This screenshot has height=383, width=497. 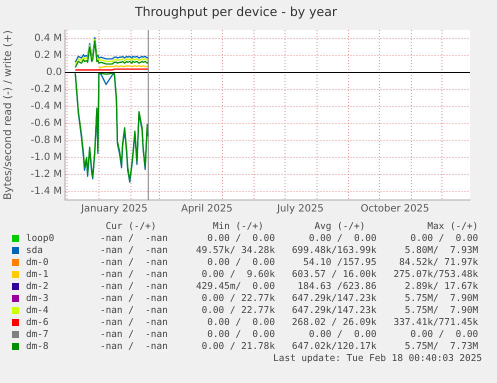 What do you see at coordinates (289, 263) in the screenshot?
I see `text: -nan / -nan 0.00 / 0.00 54.10 /157.95 84.52k/ 71.97k` at bounding box center [289, 263].